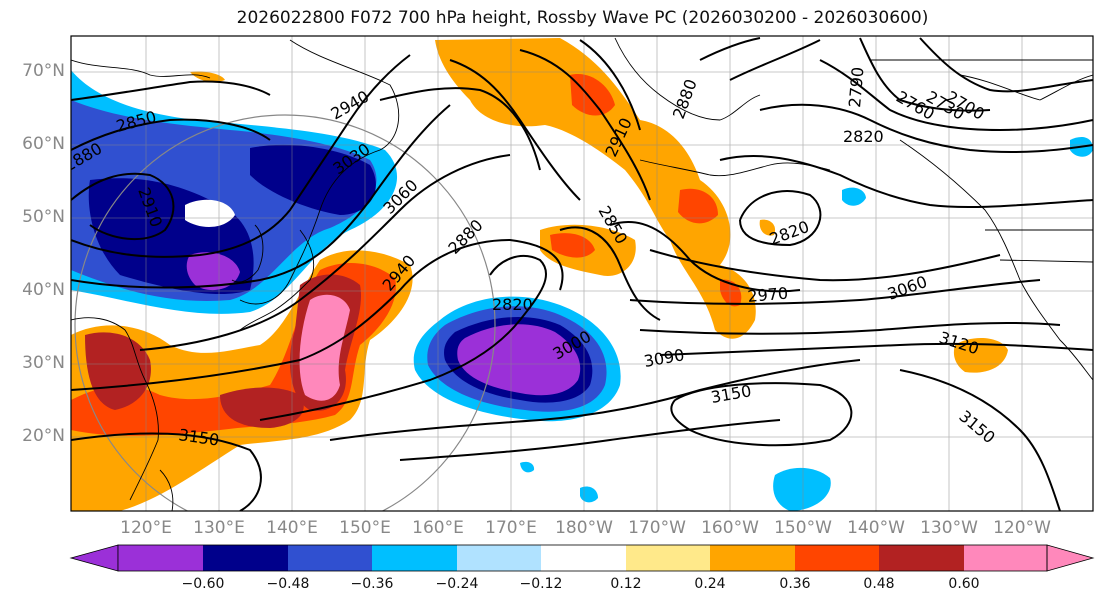  I want to click on lon-label: 180°W, so click(584, 528).